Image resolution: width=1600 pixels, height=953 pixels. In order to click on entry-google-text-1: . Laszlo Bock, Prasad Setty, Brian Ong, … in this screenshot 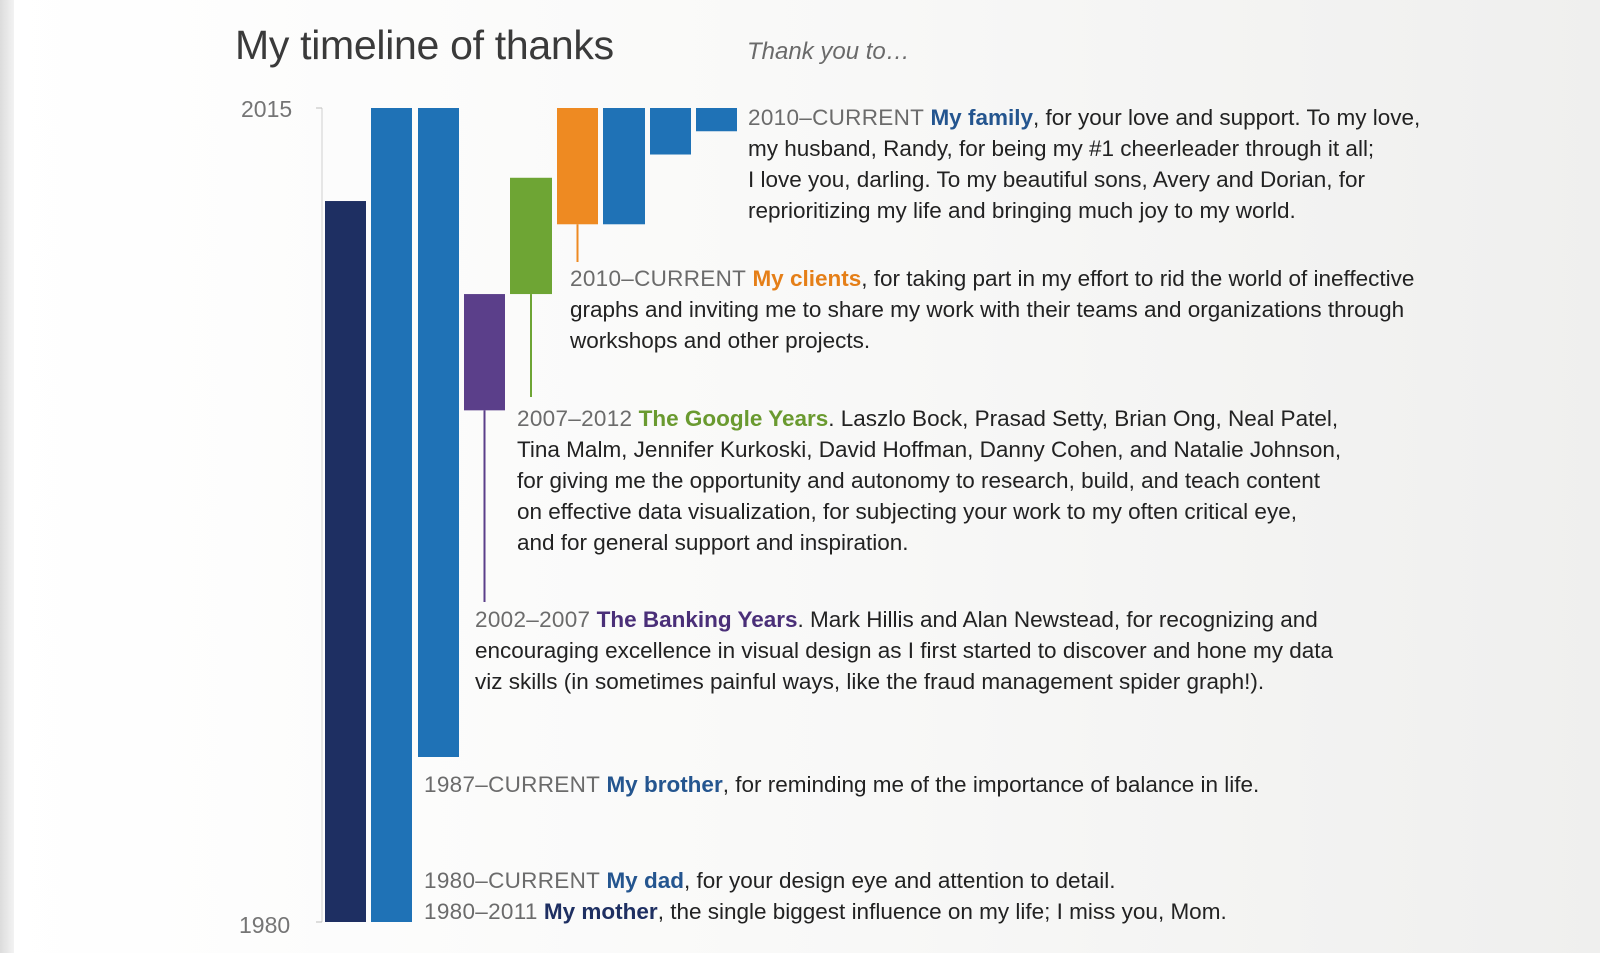, I will do `click(1083, 418)`.